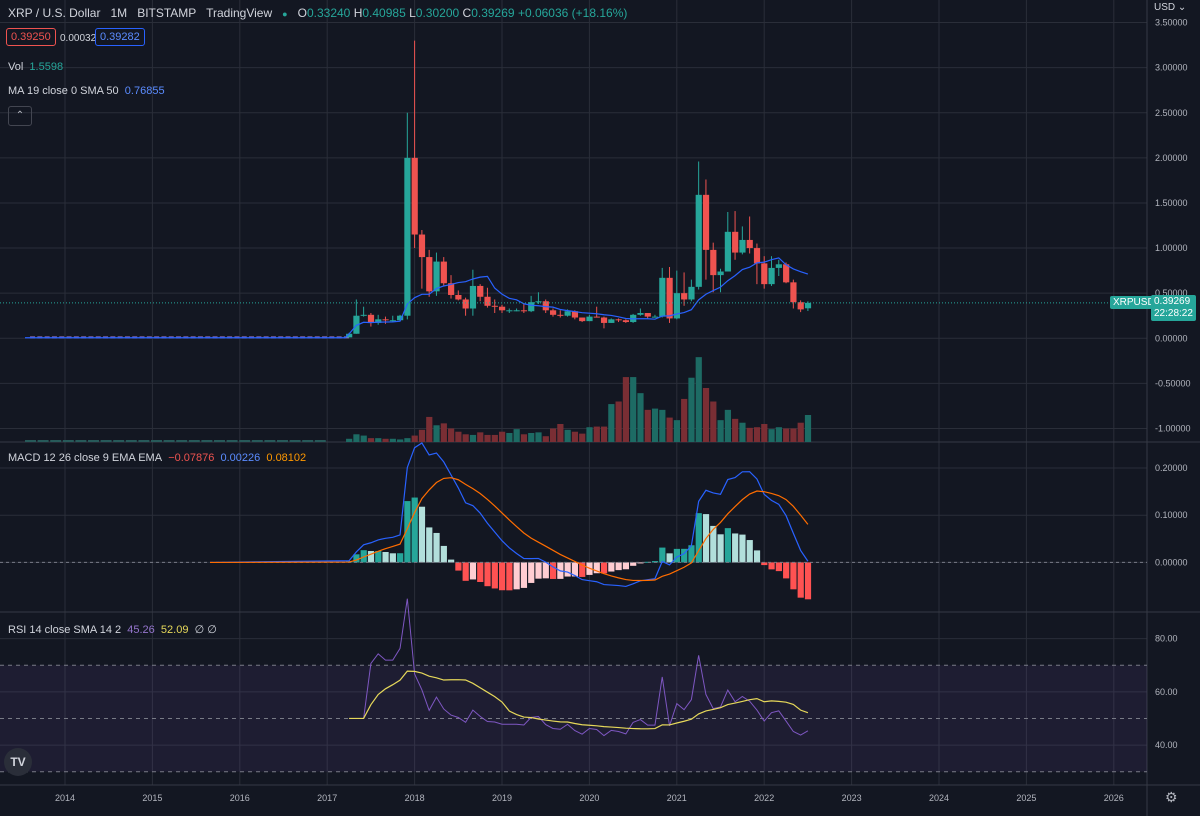  Describe the element at coordinates (1171, 797) in the screenshot. I see `settings-gear-icon: ⚙` at that location.